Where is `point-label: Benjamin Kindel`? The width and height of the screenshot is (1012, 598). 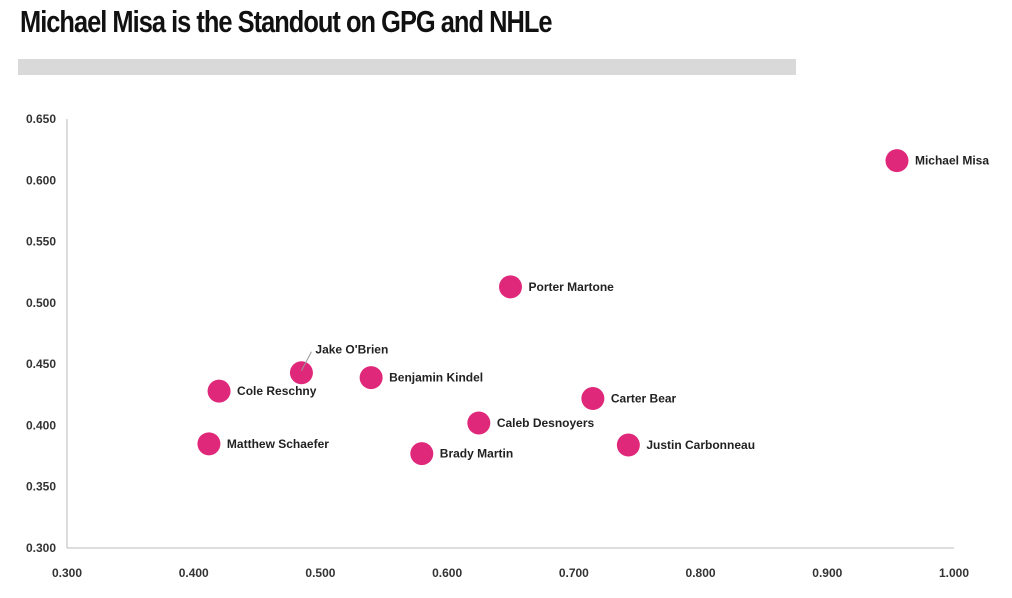
point-label: Benjamin Kindel is located at coordinates (436, 378).